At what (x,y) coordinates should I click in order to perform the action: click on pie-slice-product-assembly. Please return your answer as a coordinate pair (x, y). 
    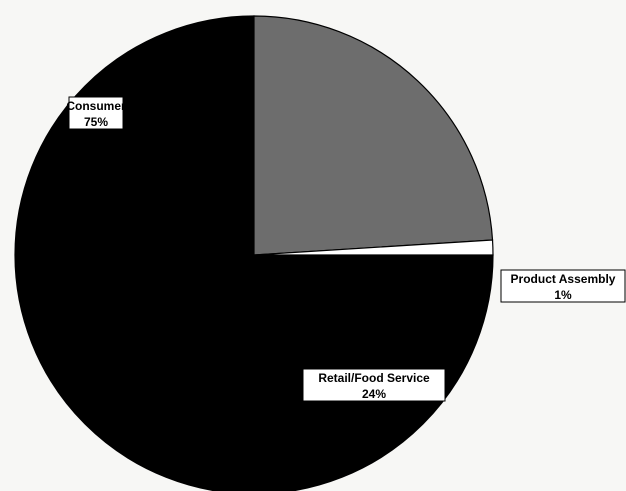
    Looking at the image, I should click on (373, 247).